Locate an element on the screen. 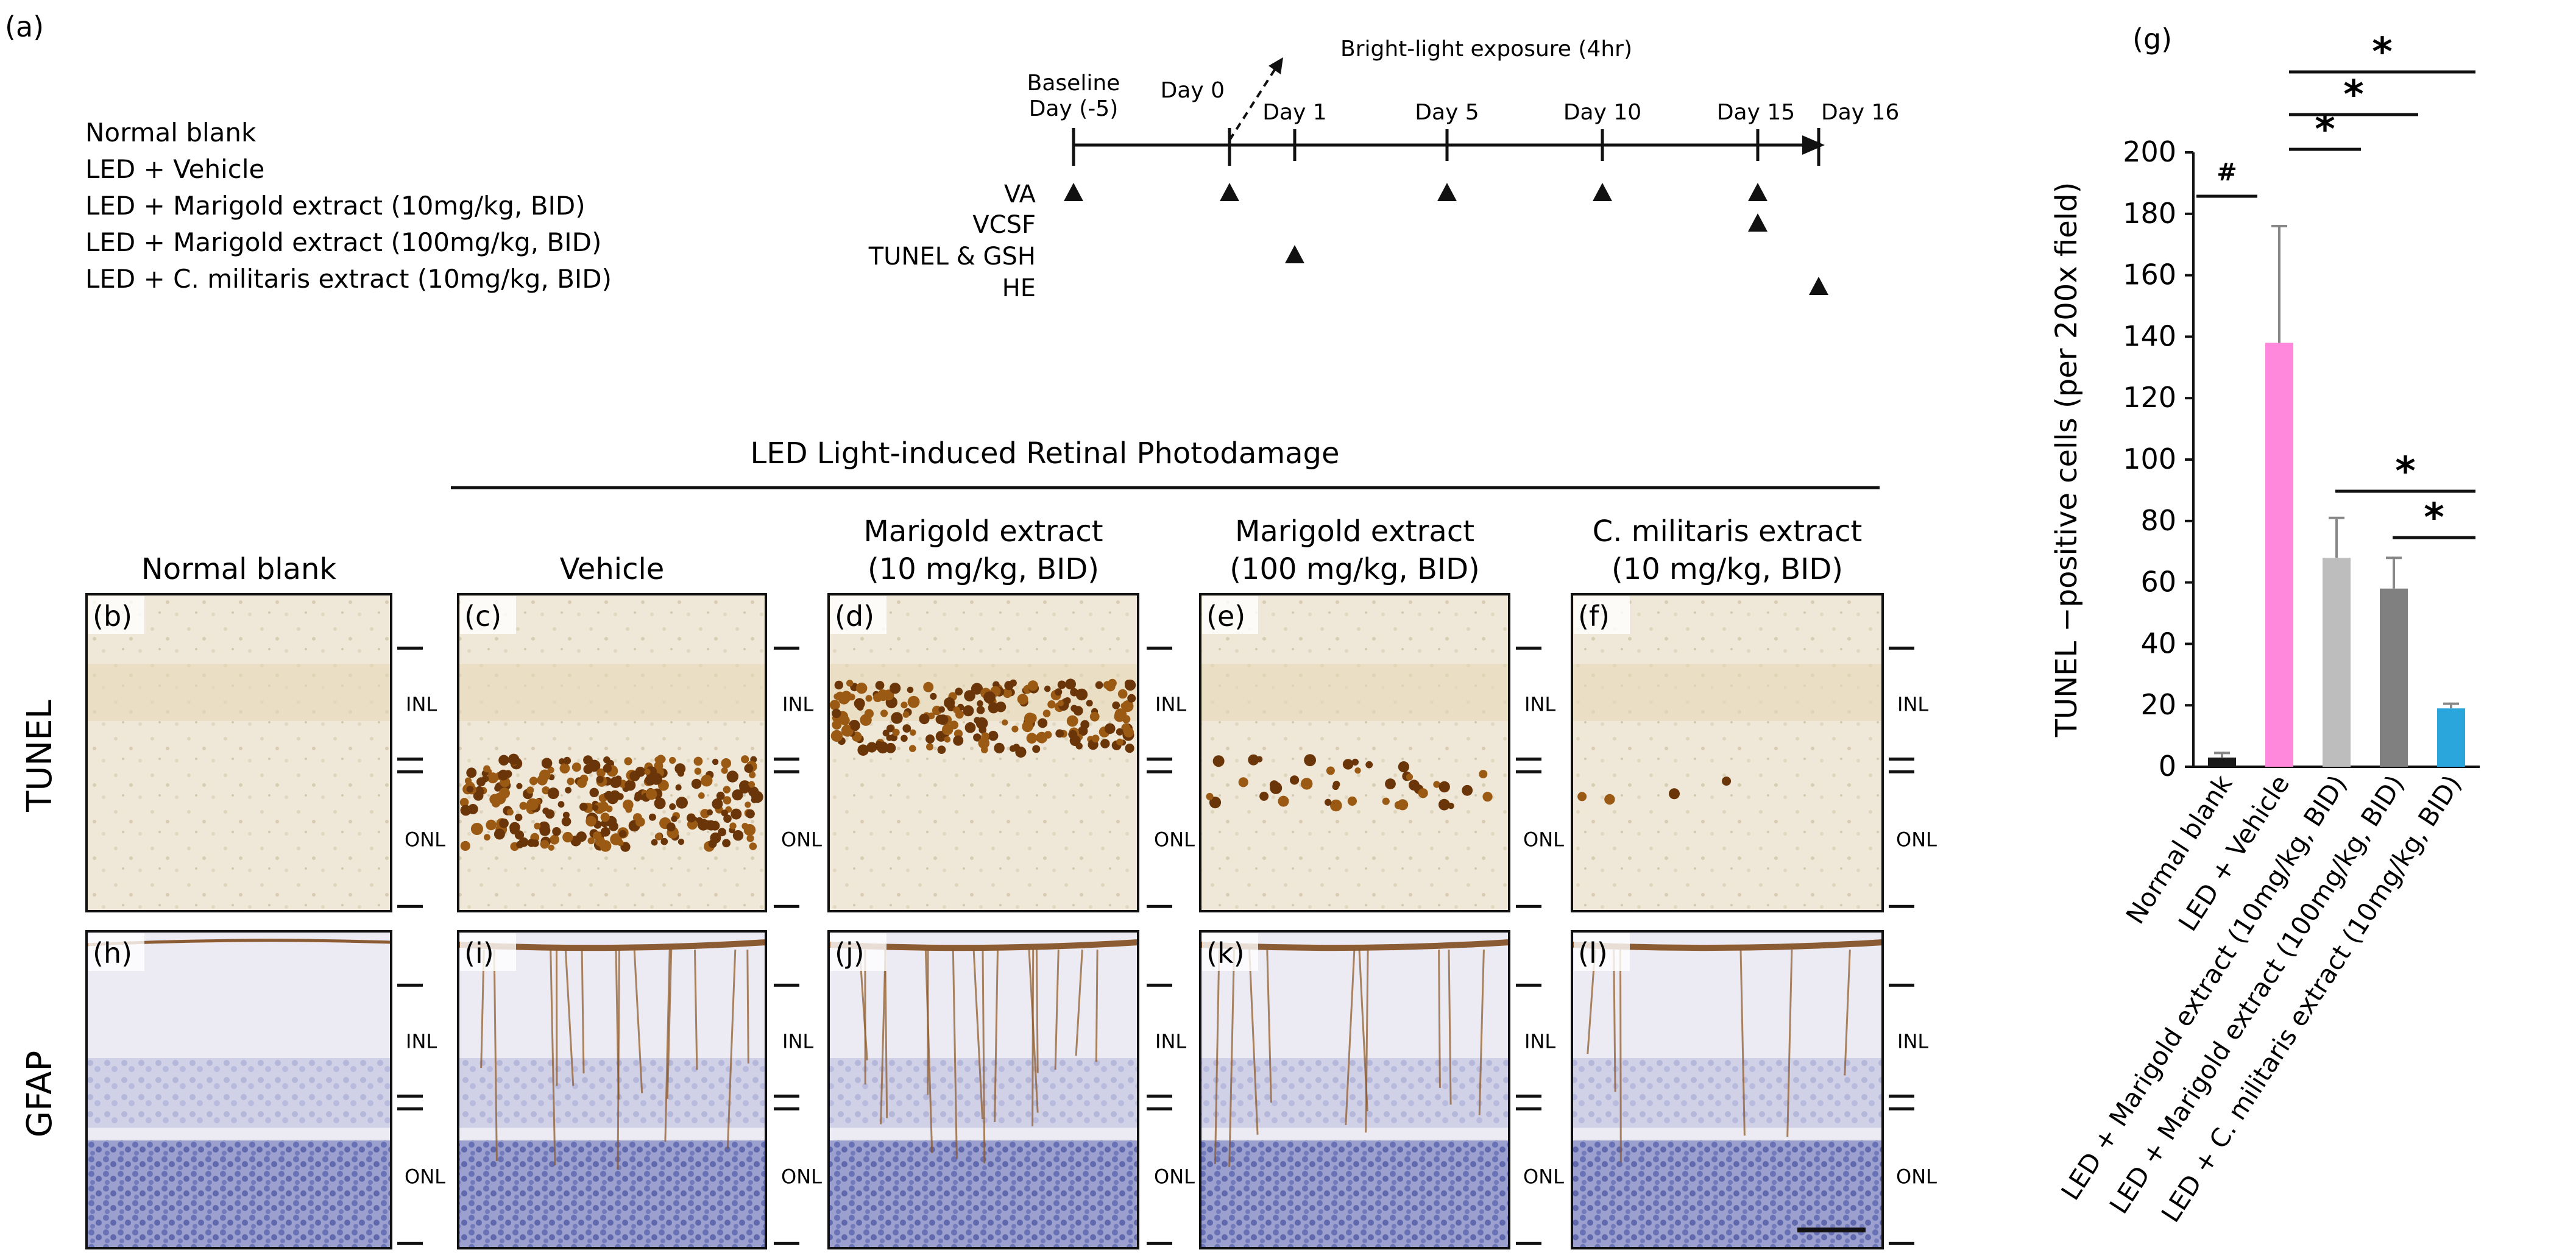 The image size is (2576, 1258). panel-letter: (e) is located at coordinates (1225, 616).